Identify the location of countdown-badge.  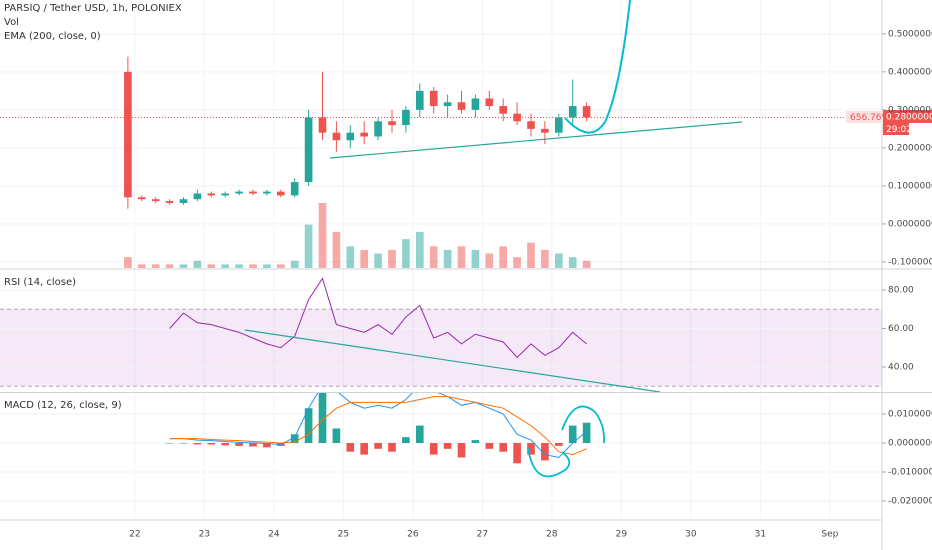
(896, 129).